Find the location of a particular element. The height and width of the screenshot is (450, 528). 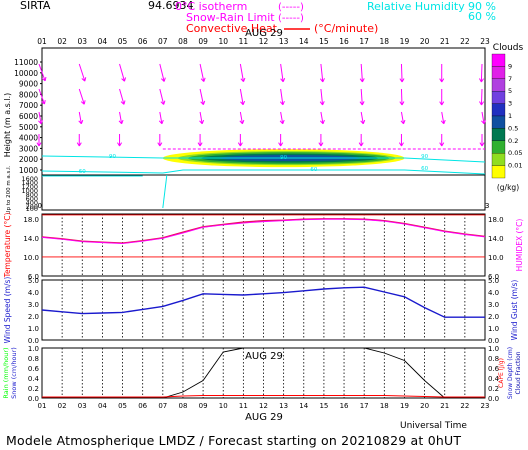

rain-y-tick-right: 0.6 is located at coordinates (494, 369).